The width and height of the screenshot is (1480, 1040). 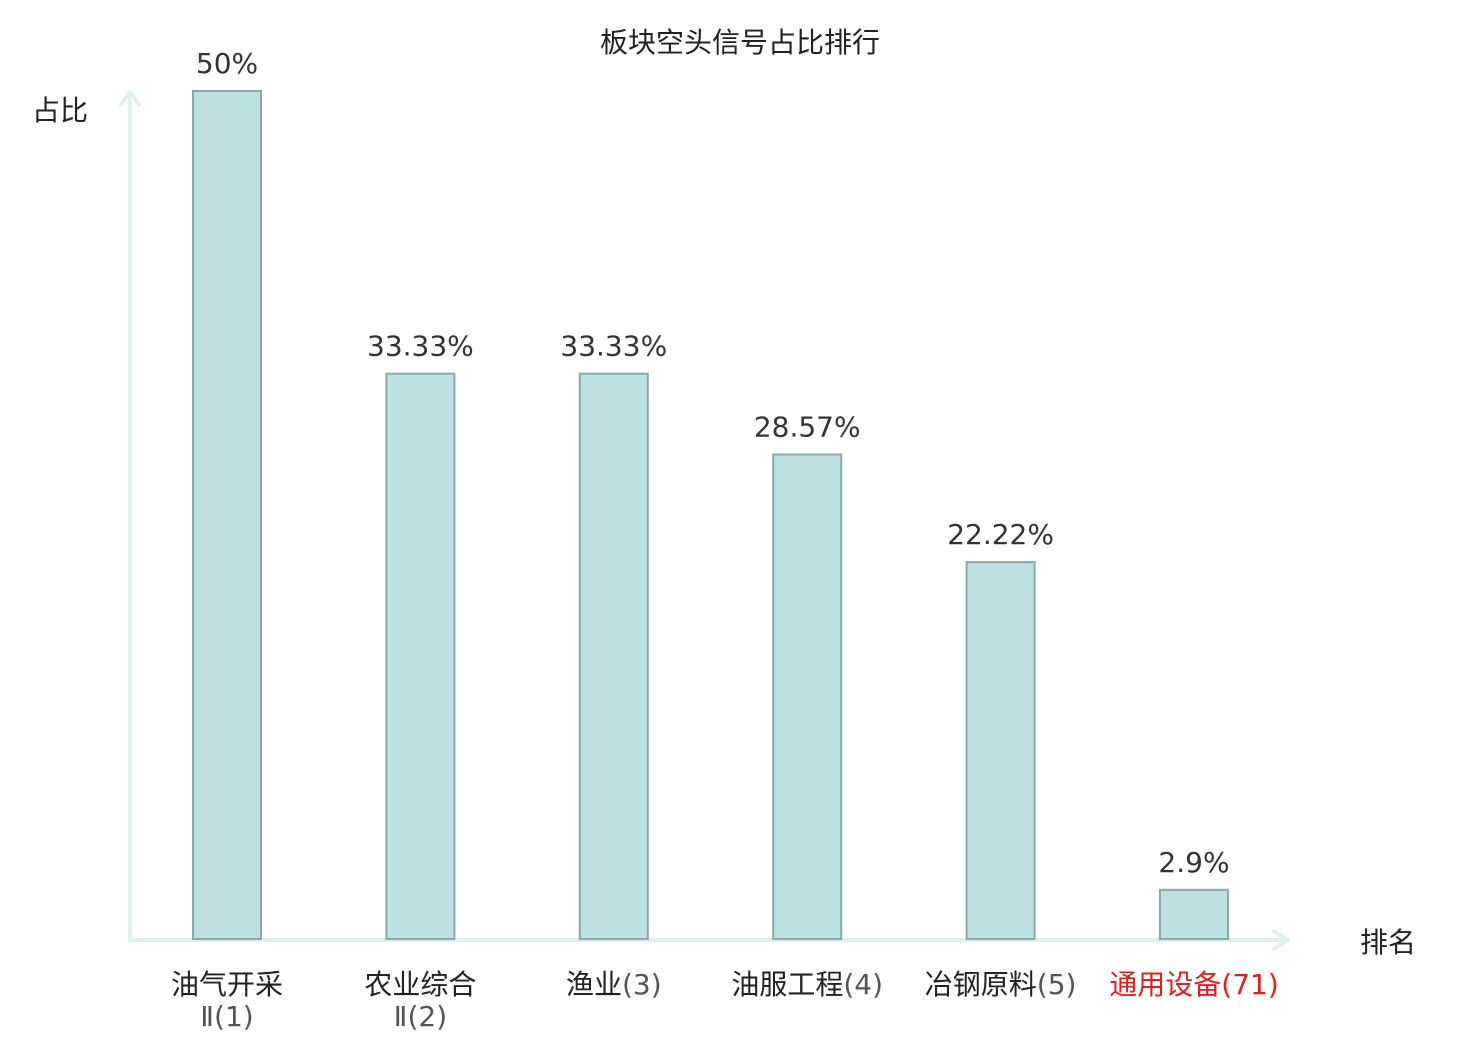 What do you see at coordinates (1193, 862) in the screenshot?
I see `bar-value-label: 2.9%` at bounding box center [1193, 862].